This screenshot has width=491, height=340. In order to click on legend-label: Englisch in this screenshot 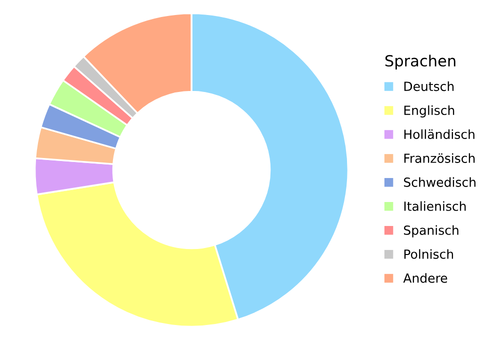, I will do `click(429, 111)`.